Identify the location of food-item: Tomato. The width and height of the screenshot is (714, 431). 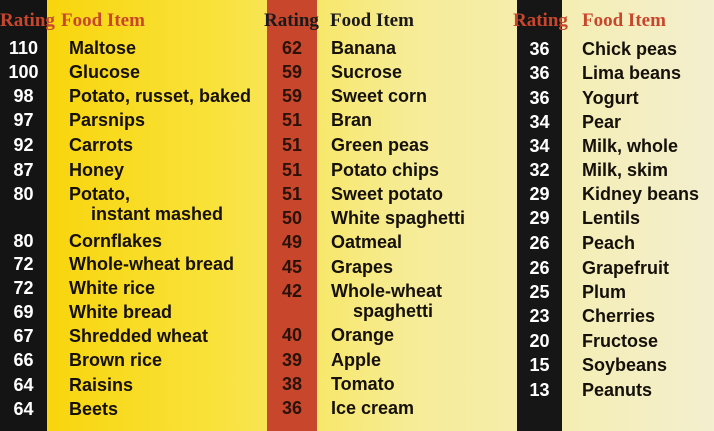
(363, 384).